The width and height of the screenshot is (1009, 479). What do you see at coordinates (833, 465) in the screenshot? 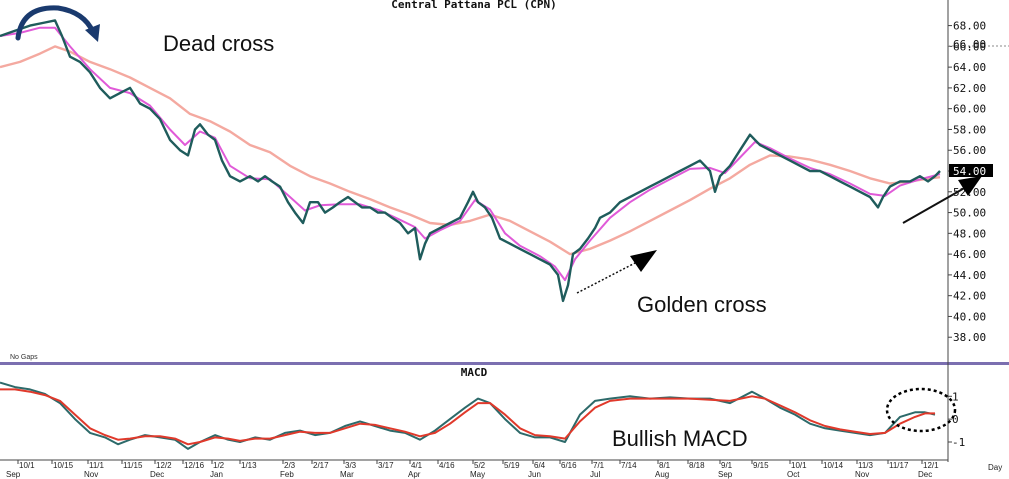
I see `date-tick-label: 10/14` at bounding box center [833, 465].